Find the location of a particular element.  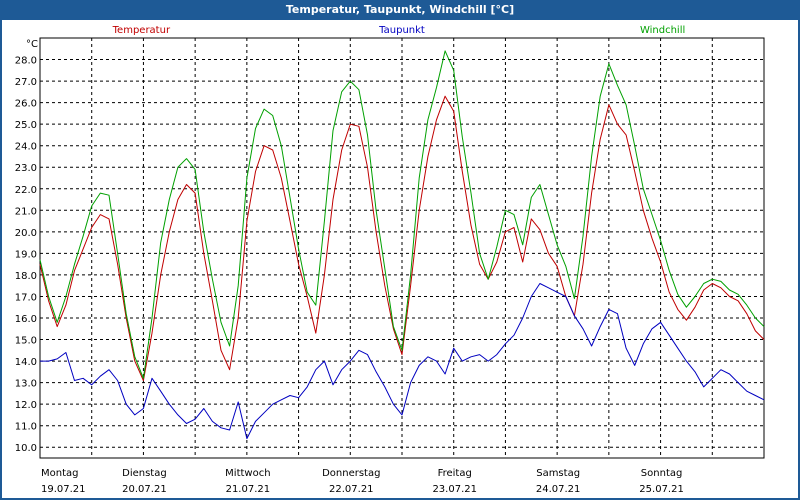

x-tick-date: 25.07.21 is located at coordinates (661, 489).